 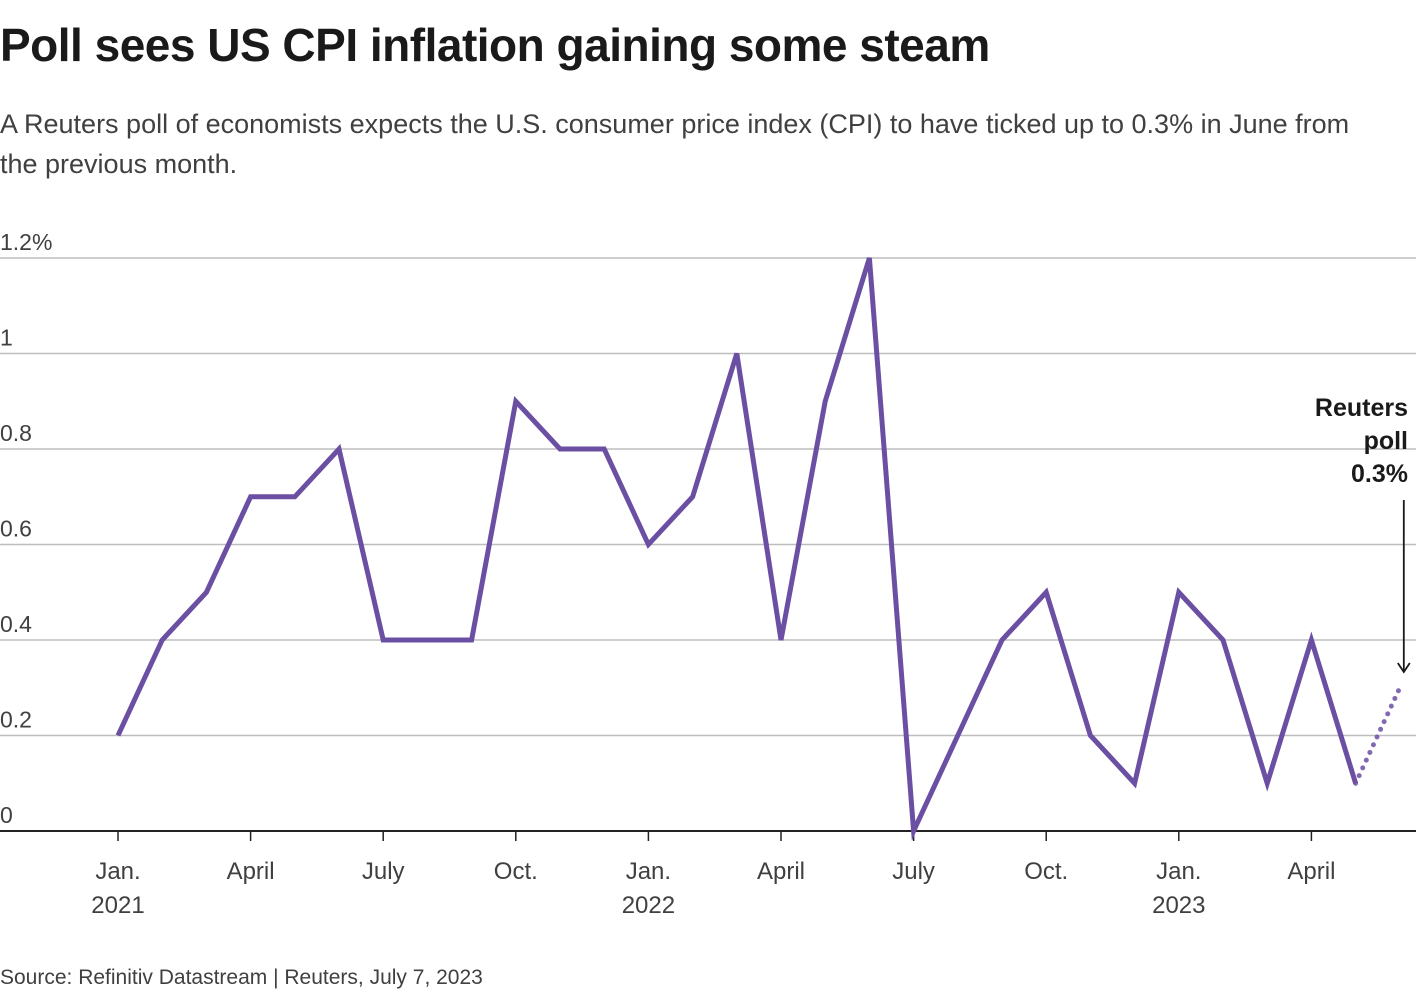 I want to click on x-tick-year-label: 2022, so click(x=648, y=905).